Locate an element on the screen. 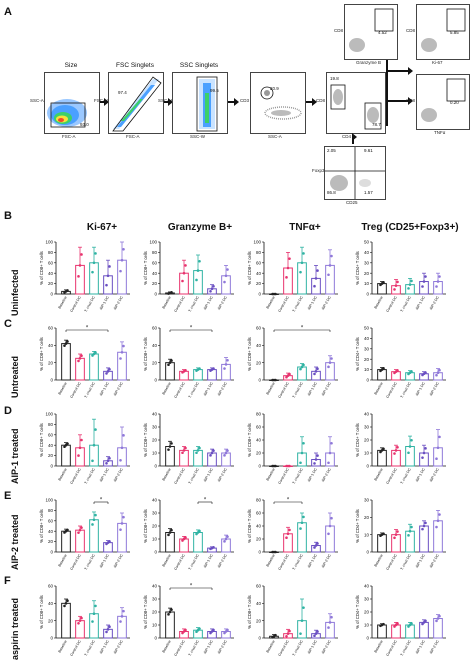  axis-y-ki67: CD8 is located at coordinates (411, 30).